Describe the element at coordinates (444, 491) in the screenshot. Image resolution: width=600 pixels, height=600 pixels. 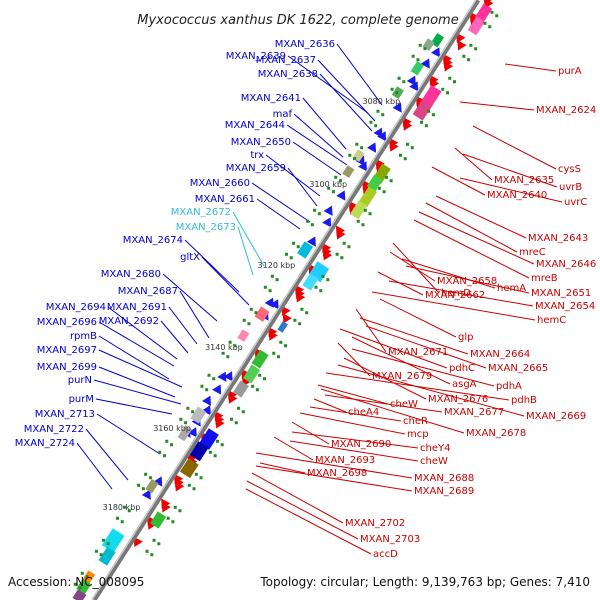
I see `right-gene-label: MXAN_2689` at that location.